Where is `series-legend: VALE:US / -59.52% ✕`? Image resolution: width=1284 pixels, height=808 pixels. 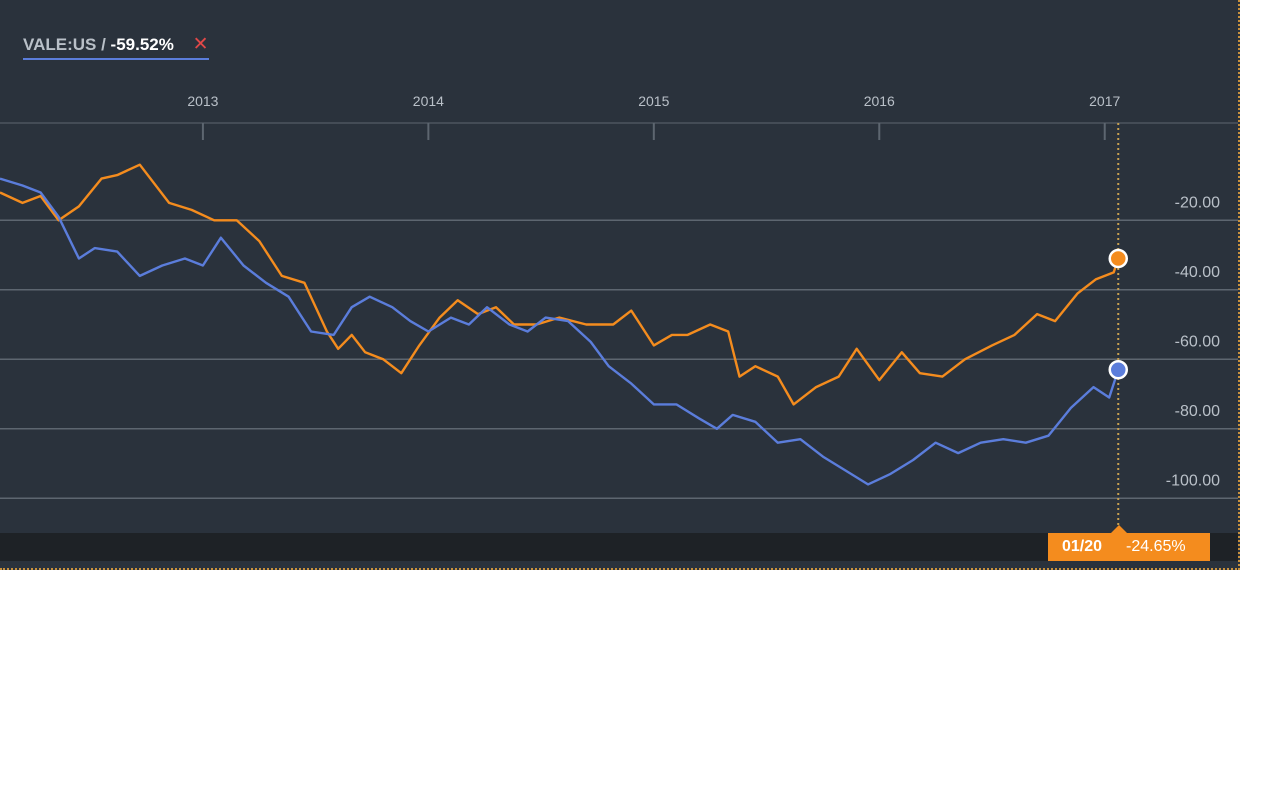
series-legend: VALE:US / -59.52% ✕ is located at coordinates (116, 46).